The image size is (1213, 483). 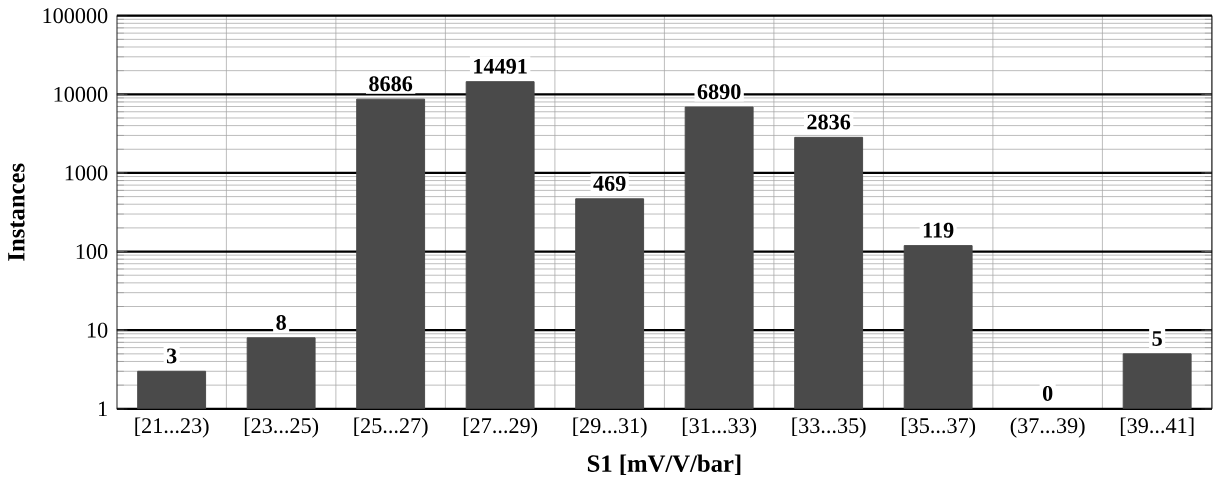 I want to click on x-tick-label: [25...27), so click(x=391, y=427).